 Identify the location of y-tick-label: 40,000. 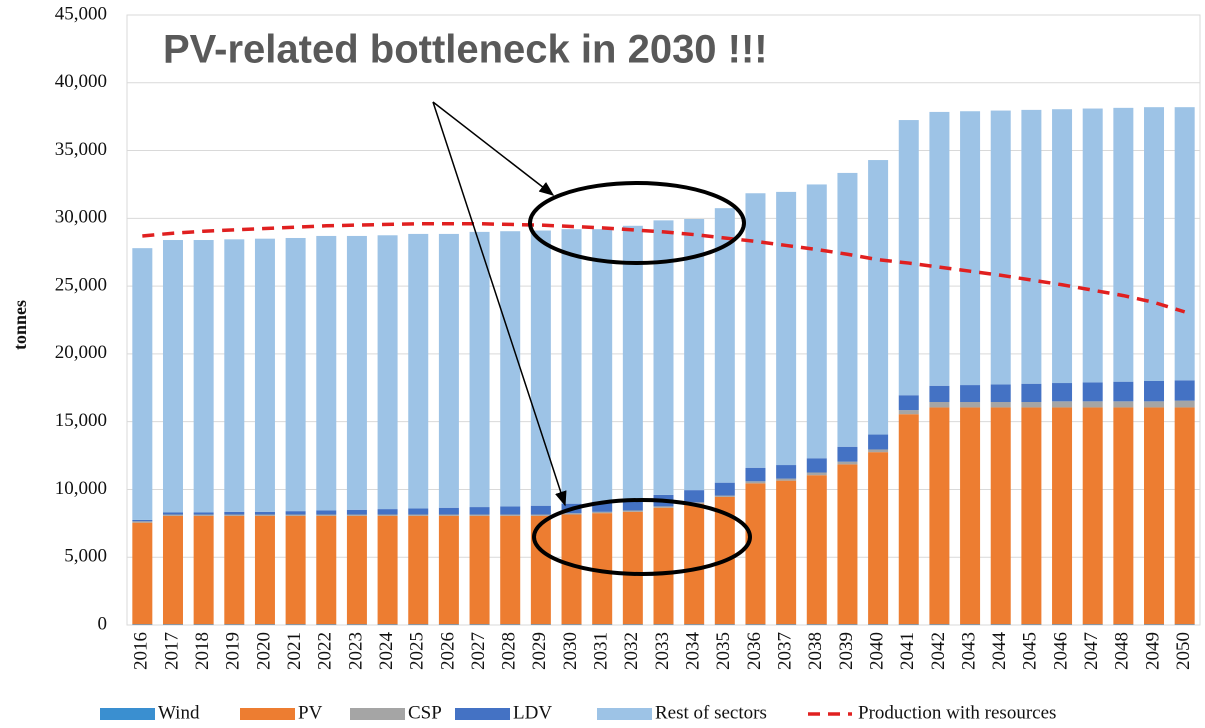
(81, 81).